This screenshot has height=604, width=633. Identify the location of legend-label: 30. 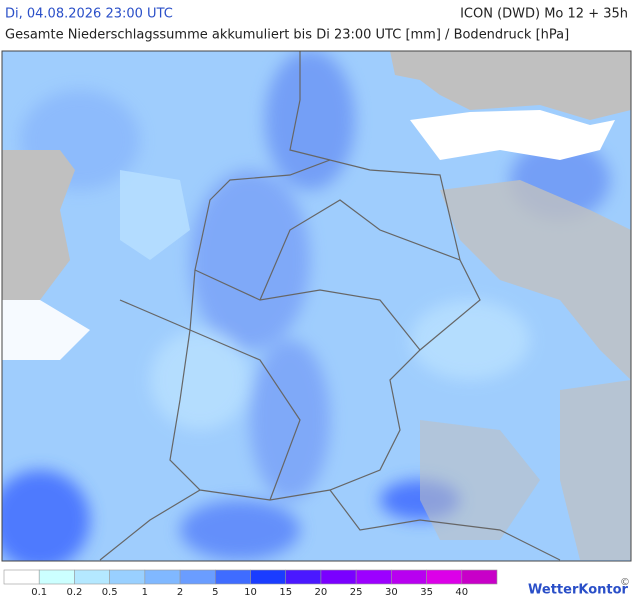
(391, 592).